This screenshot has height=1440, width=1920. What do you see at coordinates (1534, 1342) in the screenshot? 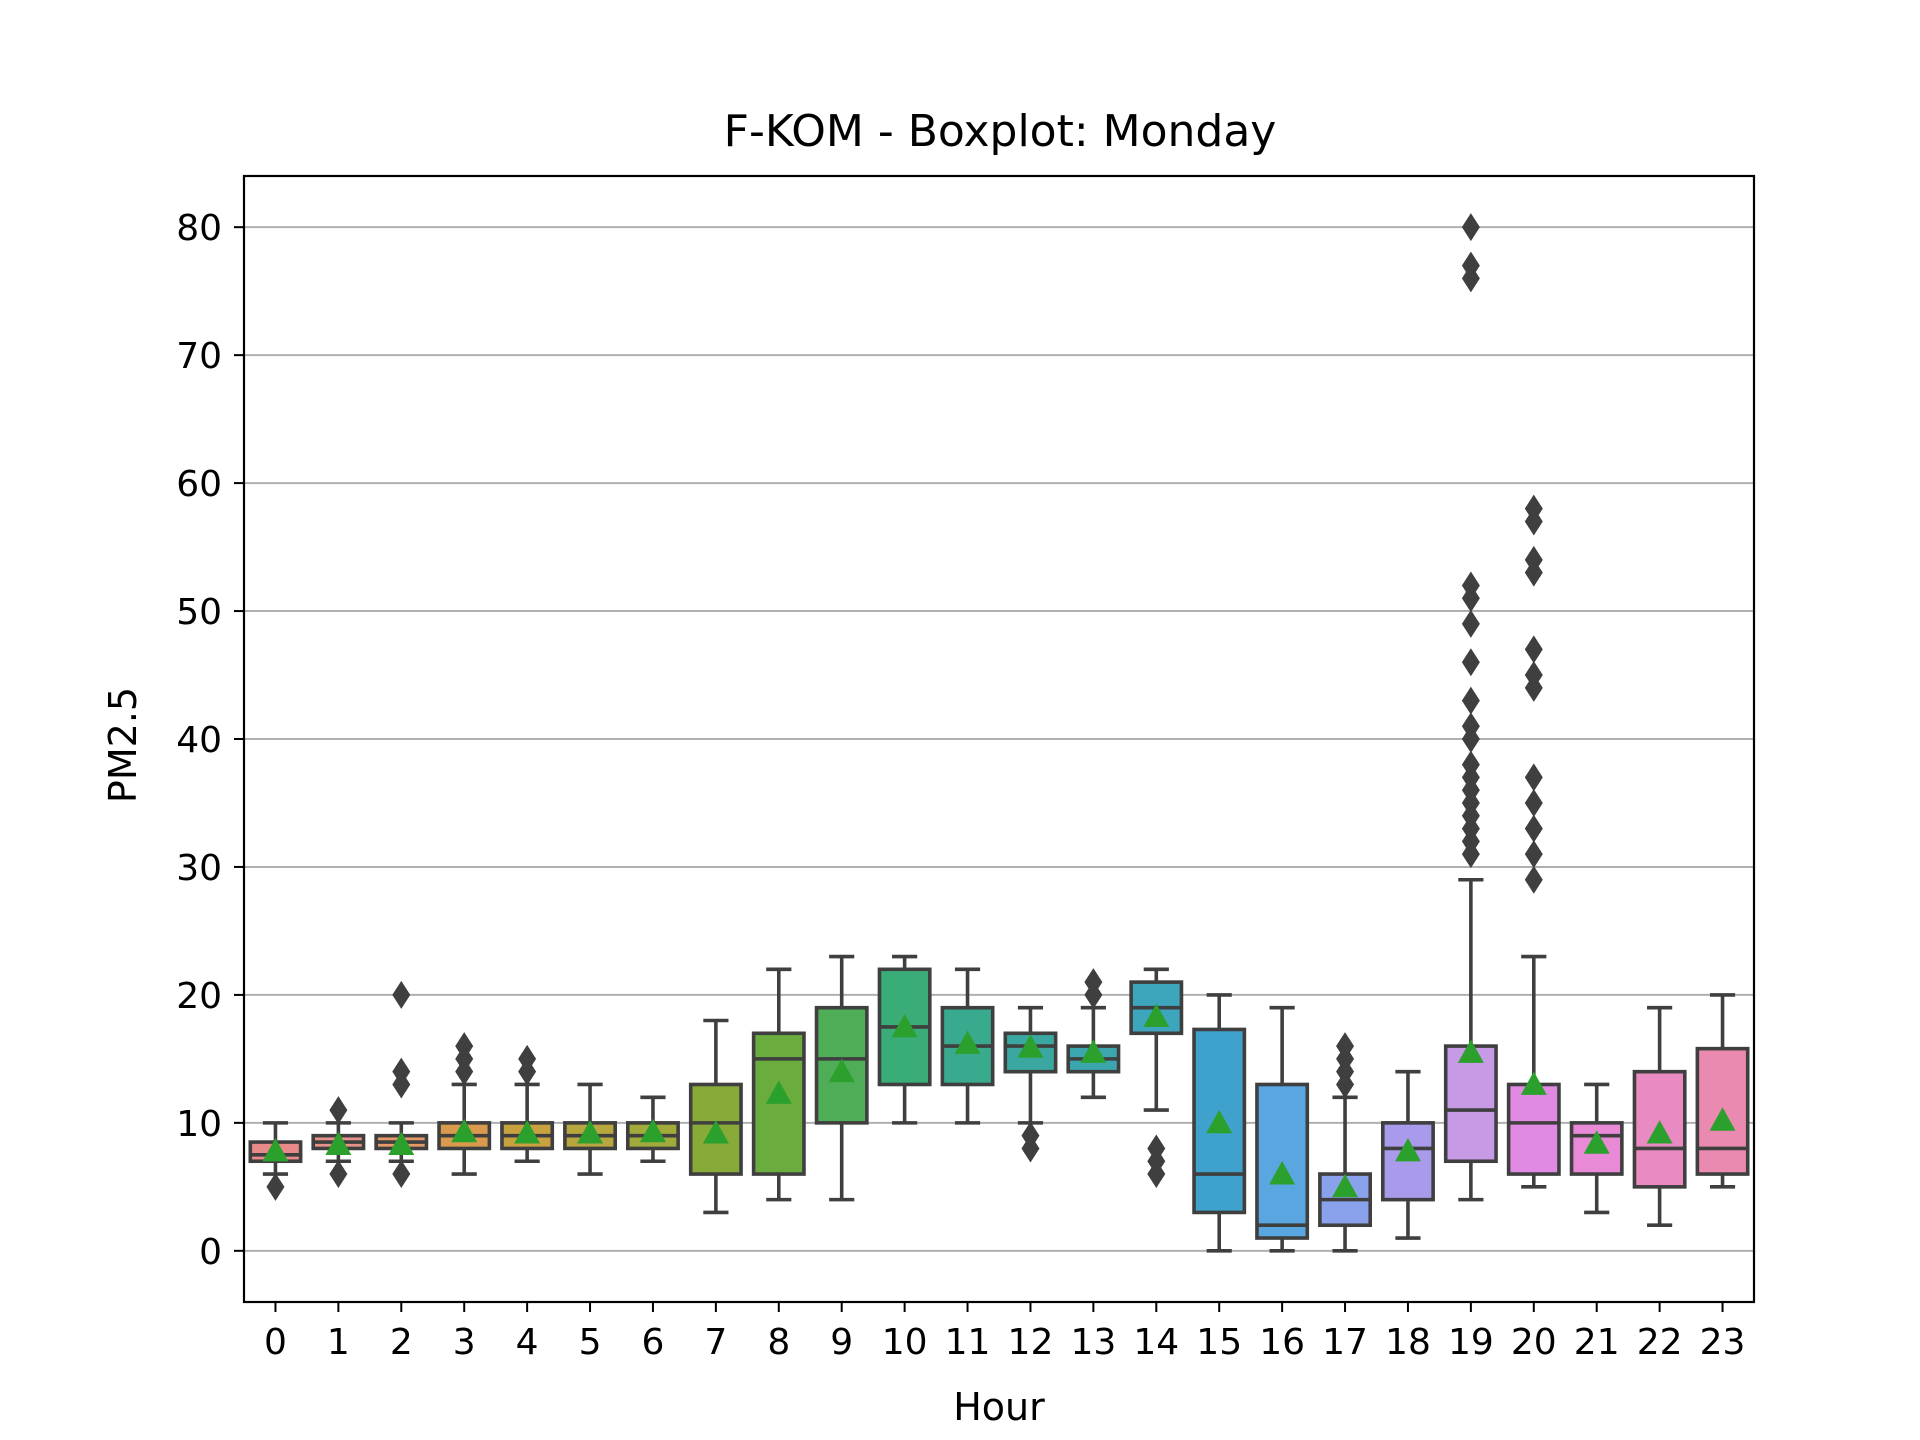
I see `x-tick-label: 20` at bounding box center [1534, 1342].